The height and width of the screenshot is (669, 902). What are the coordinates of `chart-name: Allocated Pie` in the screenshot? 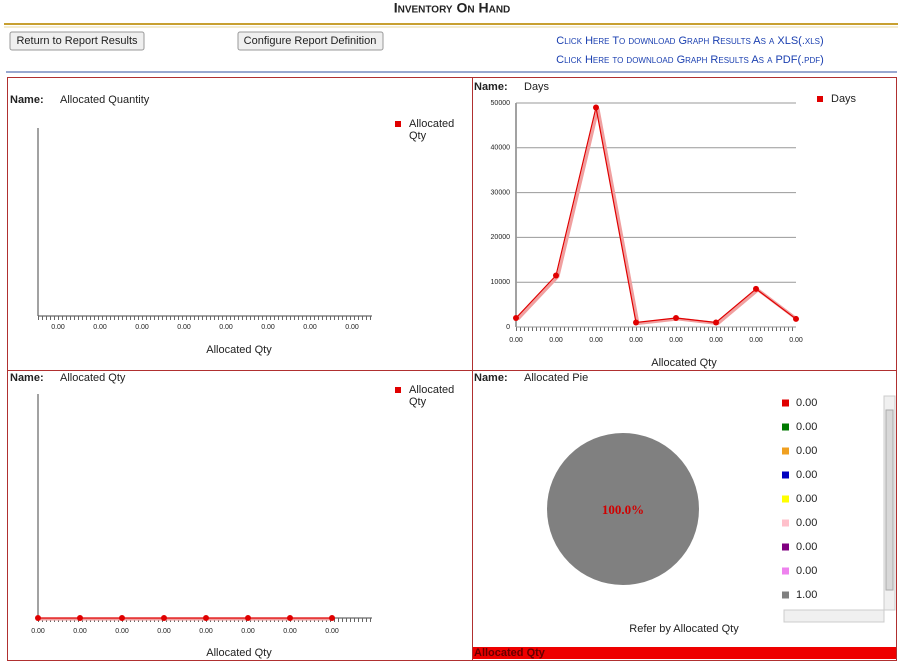 It's located at (556, 378).